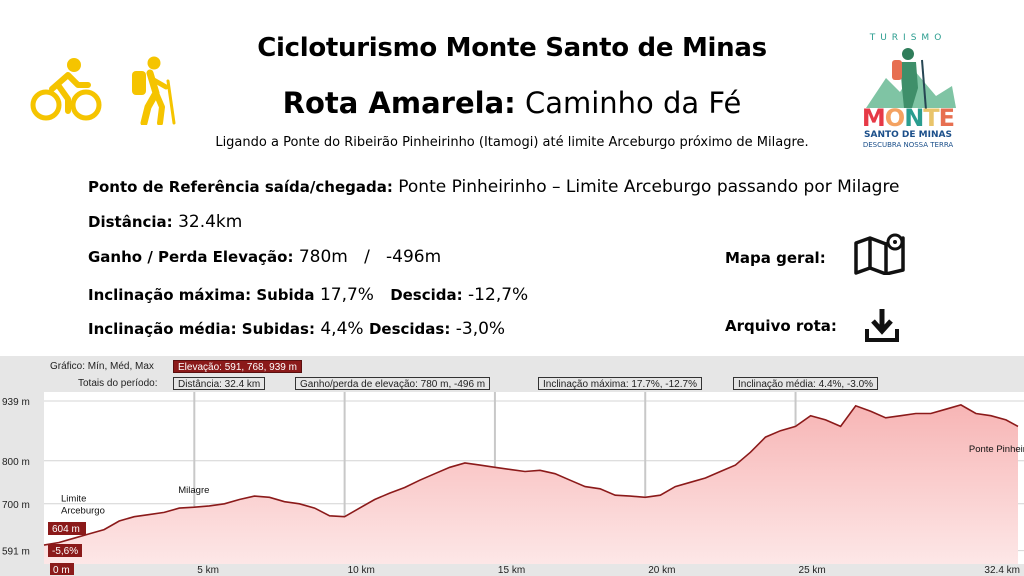 This screenshot has height=576, width=1024. I want to click on distance-line: Distância: 32.4km, so click(165, 222).